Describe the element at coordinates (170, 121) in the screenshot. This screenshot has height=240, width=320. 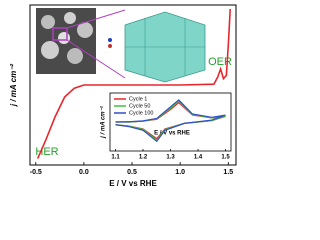
I see `line` at that location.